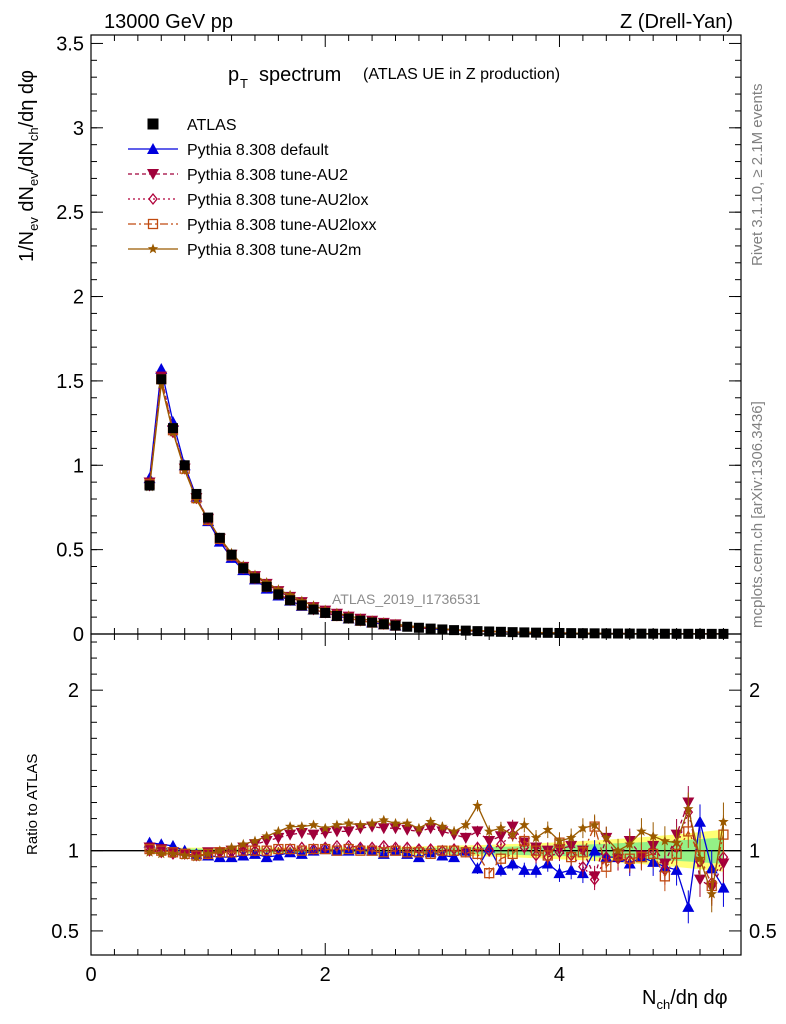  Describe the element at coordinates (90, 975) in the screenshot. I see `x-tick-label: 0` at that location.